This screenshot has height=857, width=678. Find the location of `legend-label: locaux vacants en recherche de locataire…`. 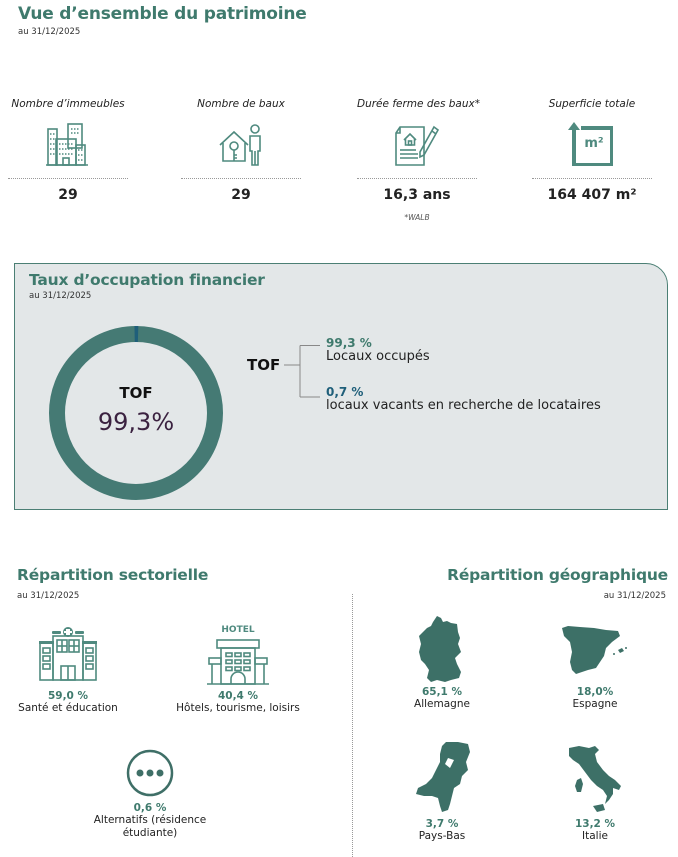

legend-label: locaux vacants en recherche de locataire… is located at coordinates (463, 405).